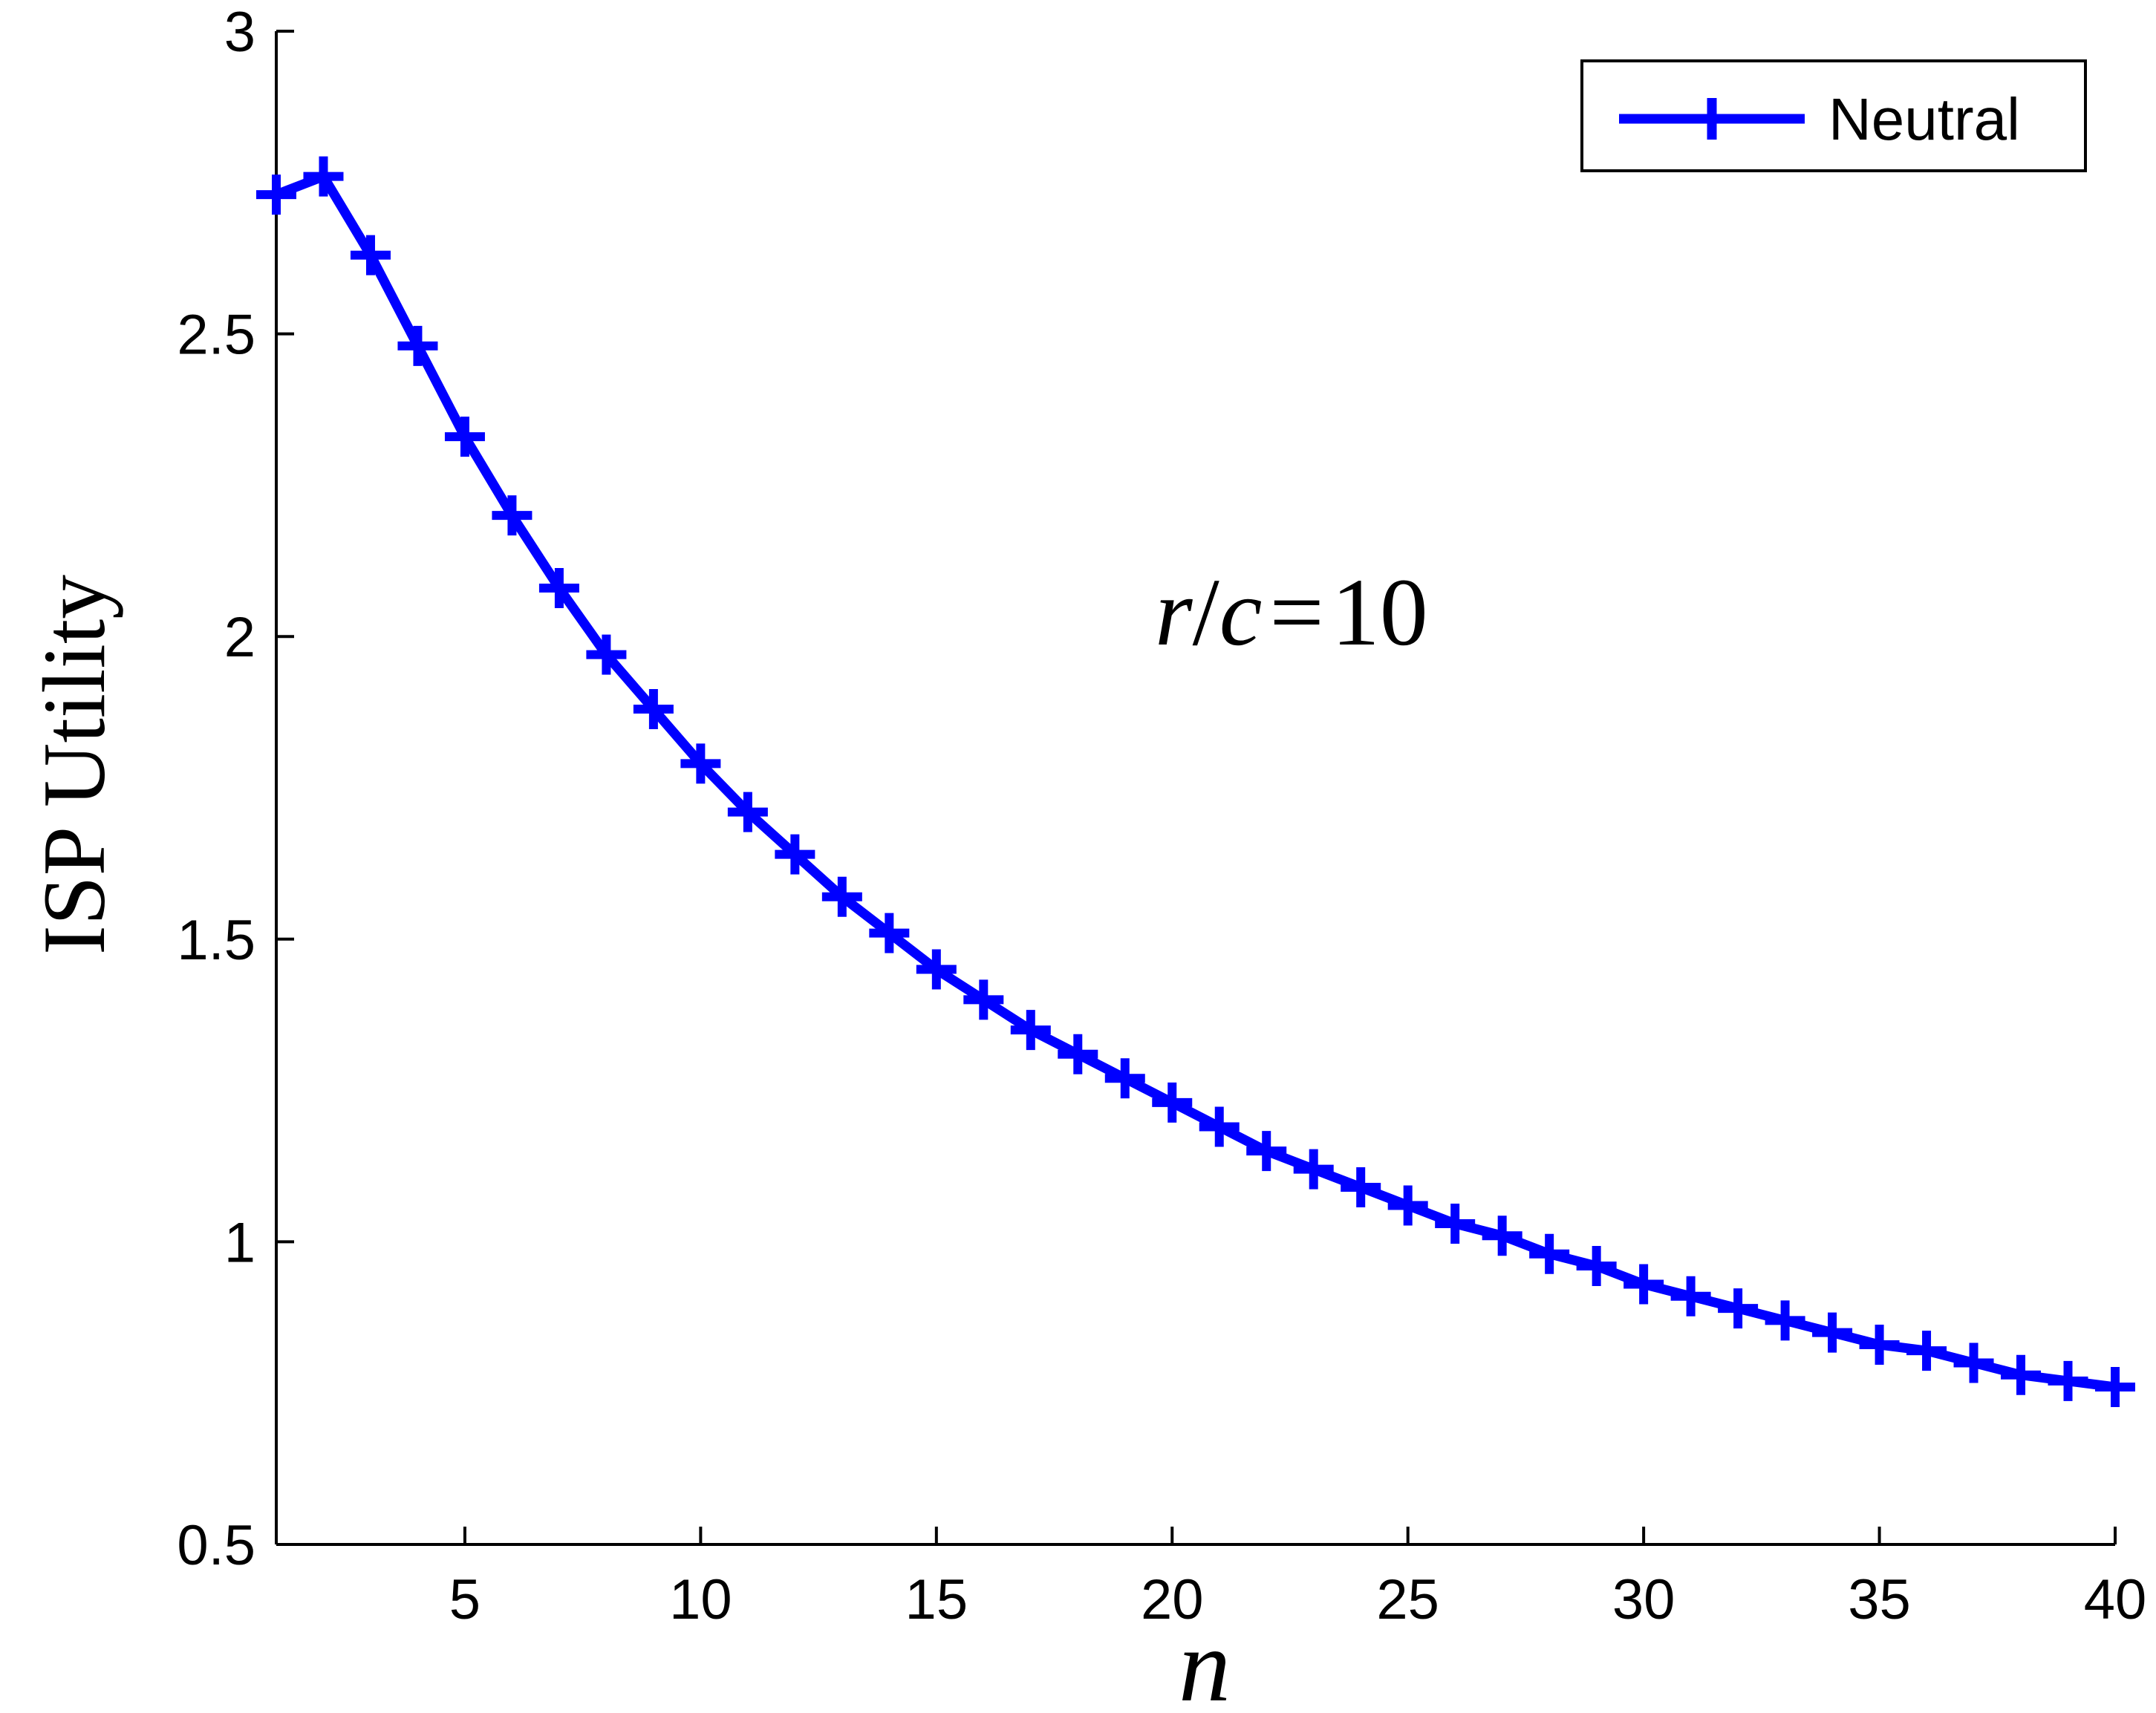  Describe the element at coordinates (216, 335) in the screenshot. I see `y-tick-label: 2.5` at that location.